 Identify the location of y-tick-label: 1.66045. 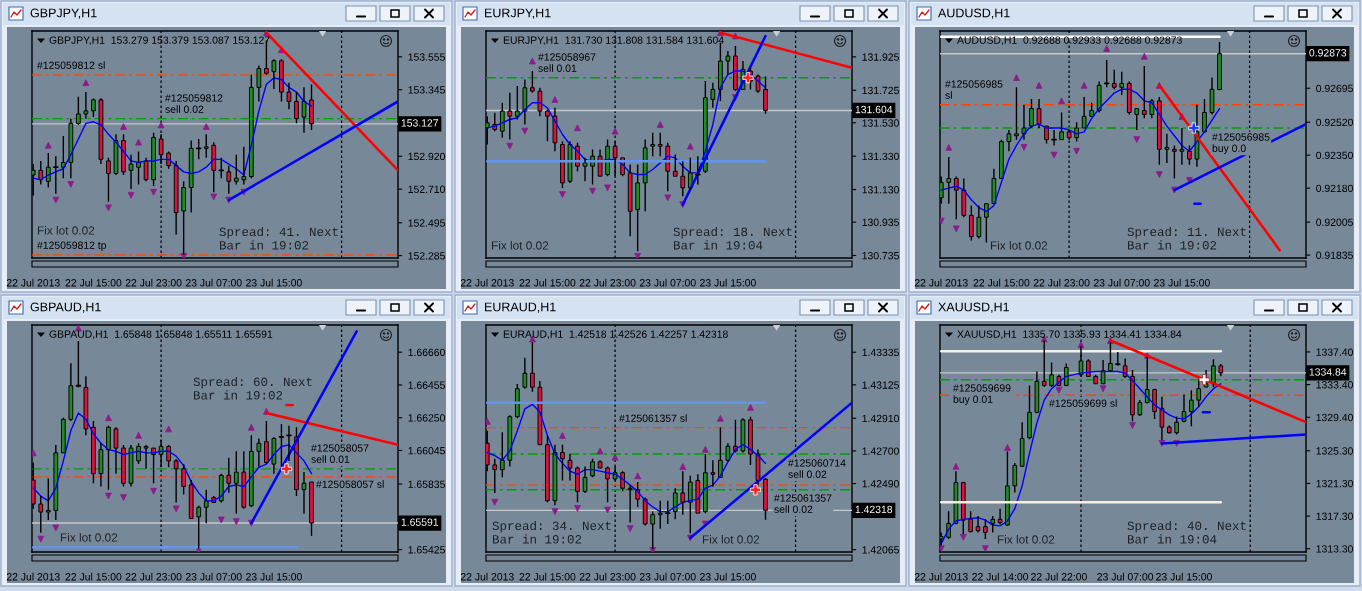
(426, 450).